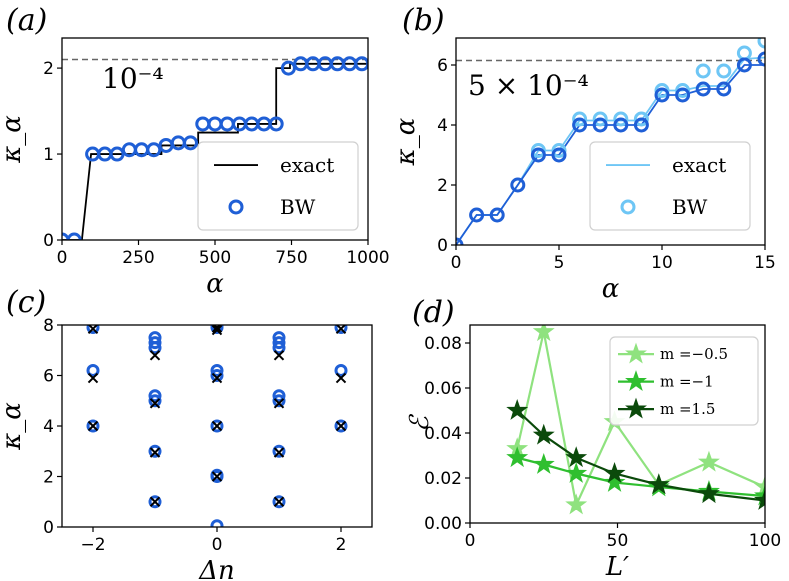 The width and height of the screenshot is (789, 581). What do you see at coordinates (433, 312) in the screenshot?
I see `panel-label: (d)` at bounding box center [433, 312].